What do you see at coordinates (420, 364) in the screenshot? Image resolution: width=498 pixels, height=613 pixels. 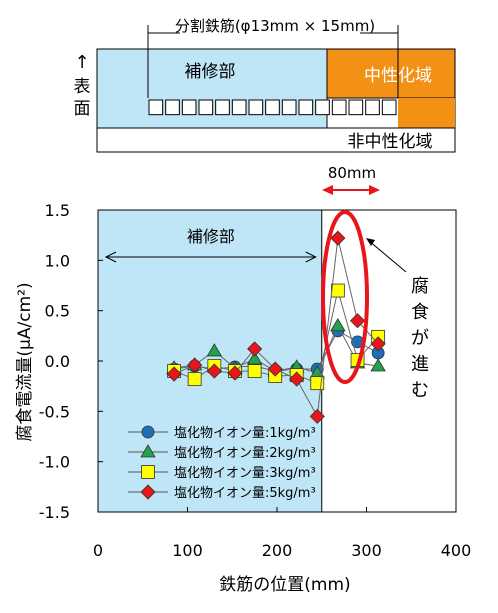 I see `annotation-char: 進` at bounding box center [420, 364].